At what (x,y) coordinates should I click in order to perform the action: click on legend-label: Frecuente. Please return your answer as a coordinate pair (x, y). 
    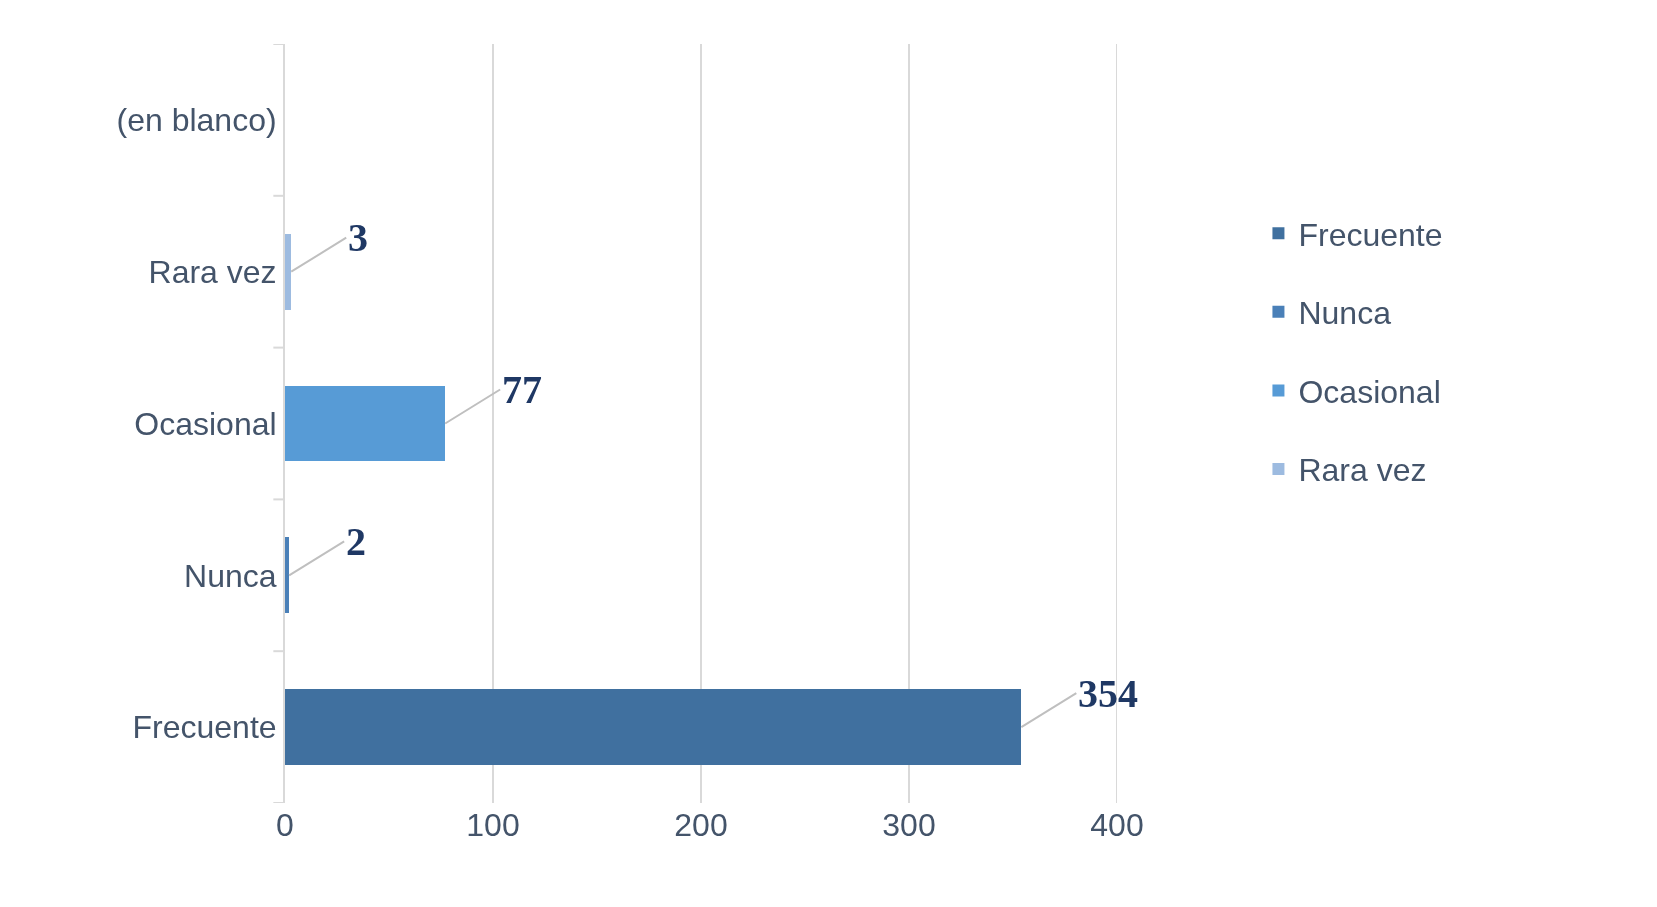
    Looking at the image, I should click on (1370, 234).